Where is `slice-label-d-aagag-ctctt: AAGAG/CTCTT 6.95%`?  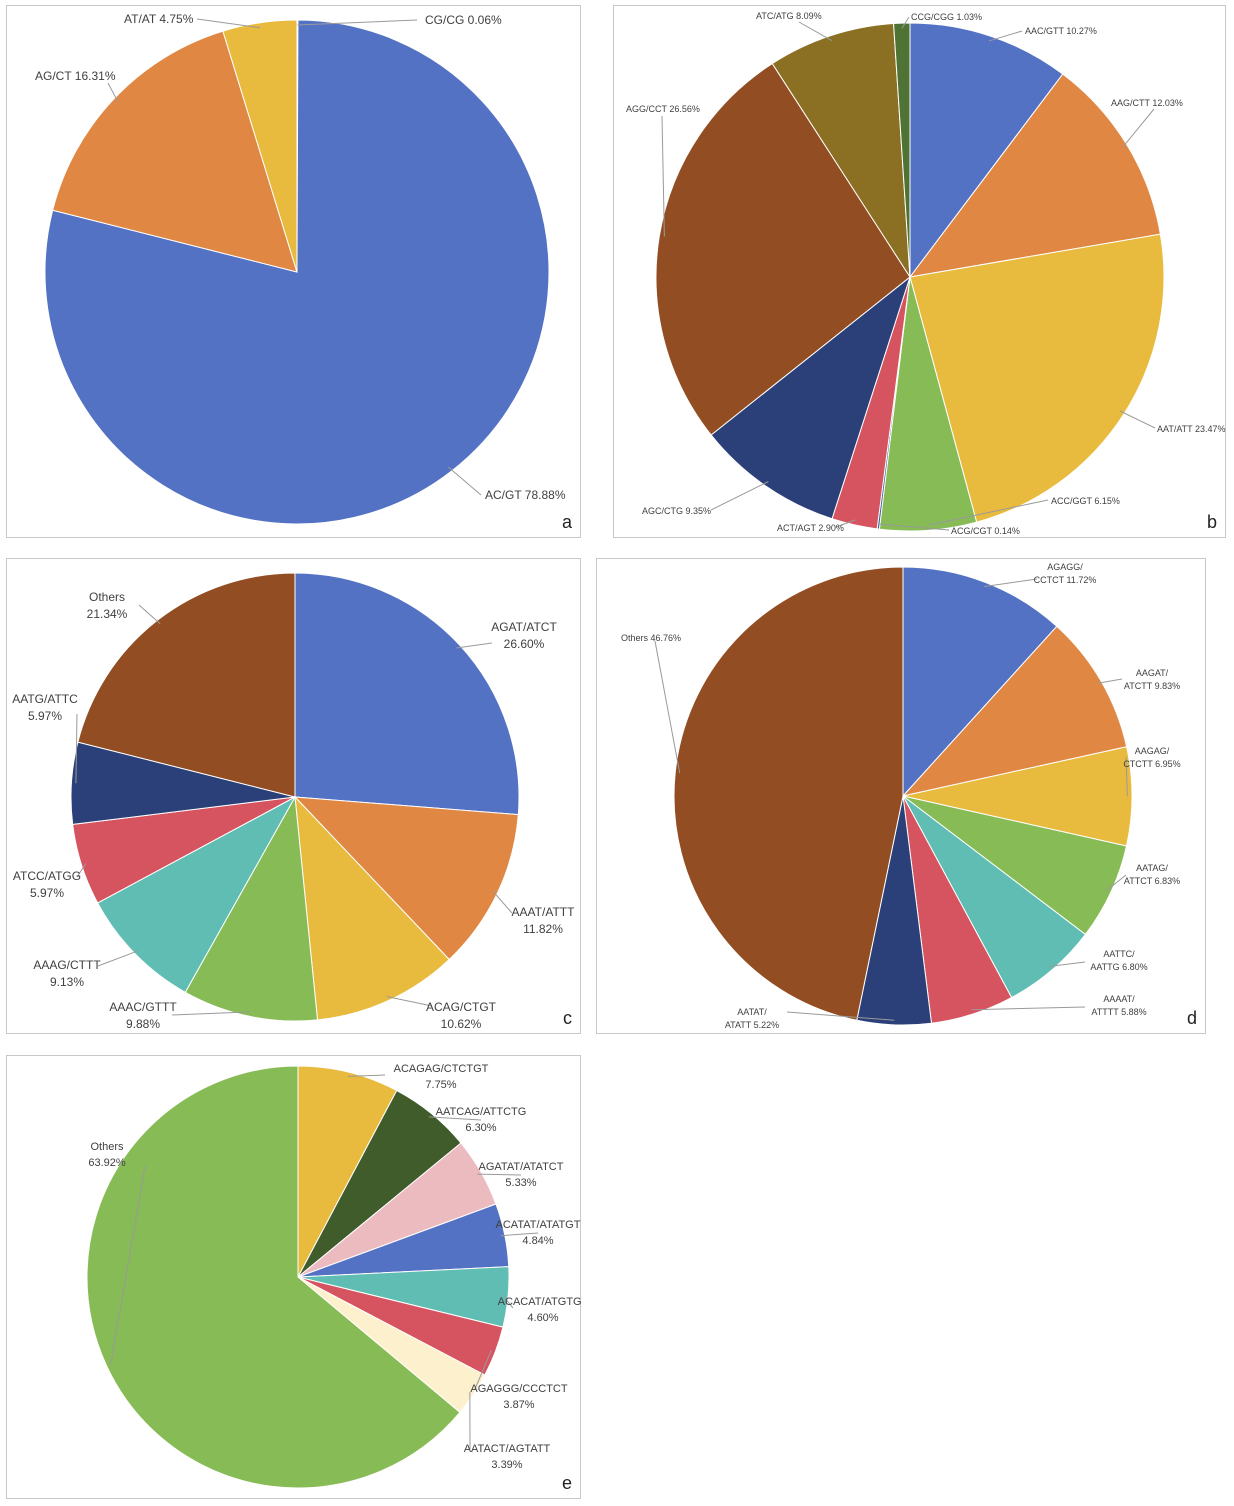 slice-label-d-aagag-ctctt: AAGAG/CTCTT 6.95% is located at coordinates (1151, 757).